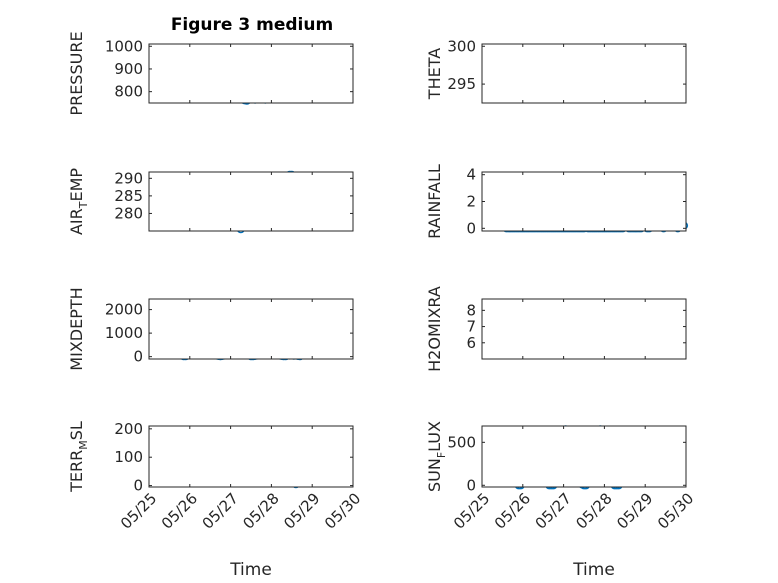 Image resolution: width=778 pixels, height=583 pixels. Describe the element at coordinates (461, 84) in the screenshot. I see `y-tick-label: 295` at that location.